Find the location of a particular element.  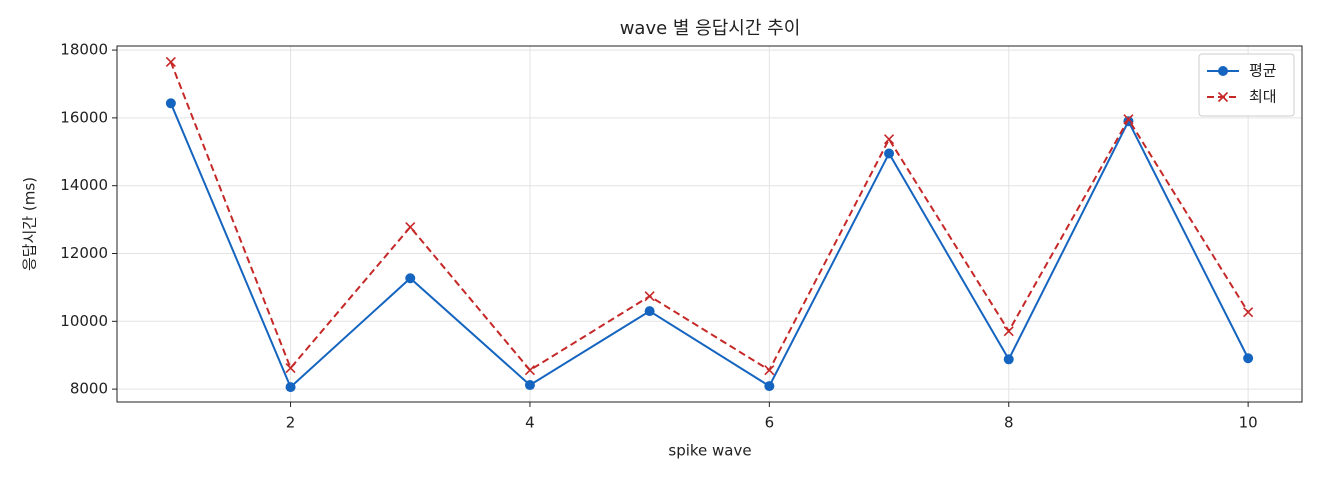

y-axis-label: 응답시간 (ms) is located at coordinates (30, 224).